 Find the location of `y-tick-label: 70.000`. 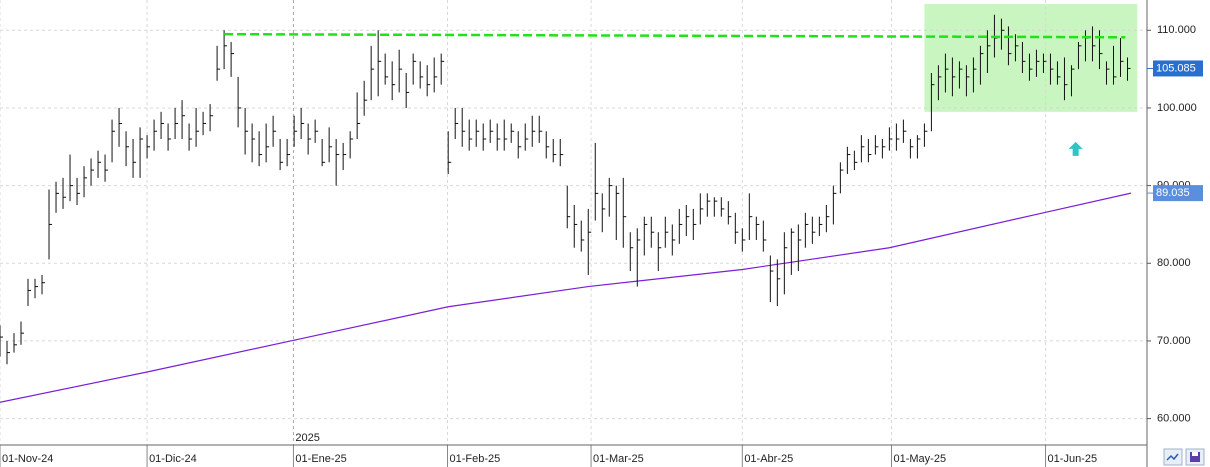

y-tick-label: 70.000 is located at coordinates (1174, 341).